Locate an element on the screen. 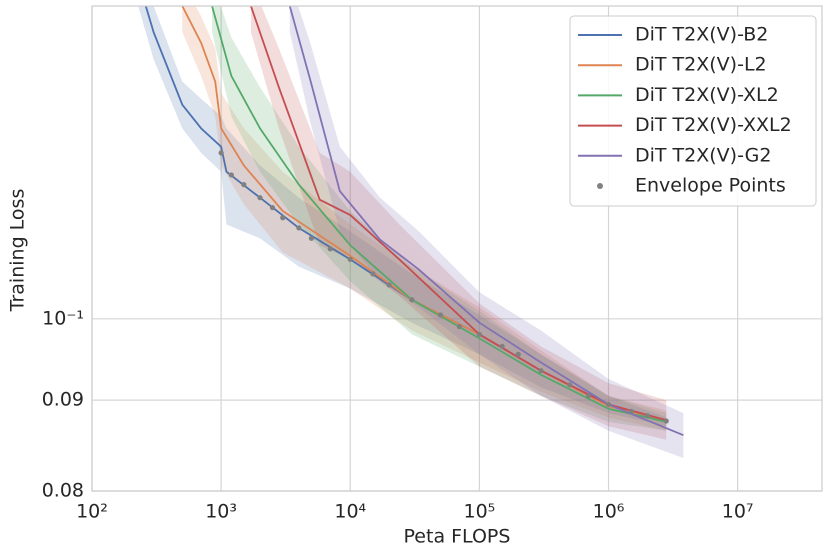 The height and width of the screenshot is (556, 830). legend-label: DiT T2X(V)-G2 is located at coordinates (703, 155).